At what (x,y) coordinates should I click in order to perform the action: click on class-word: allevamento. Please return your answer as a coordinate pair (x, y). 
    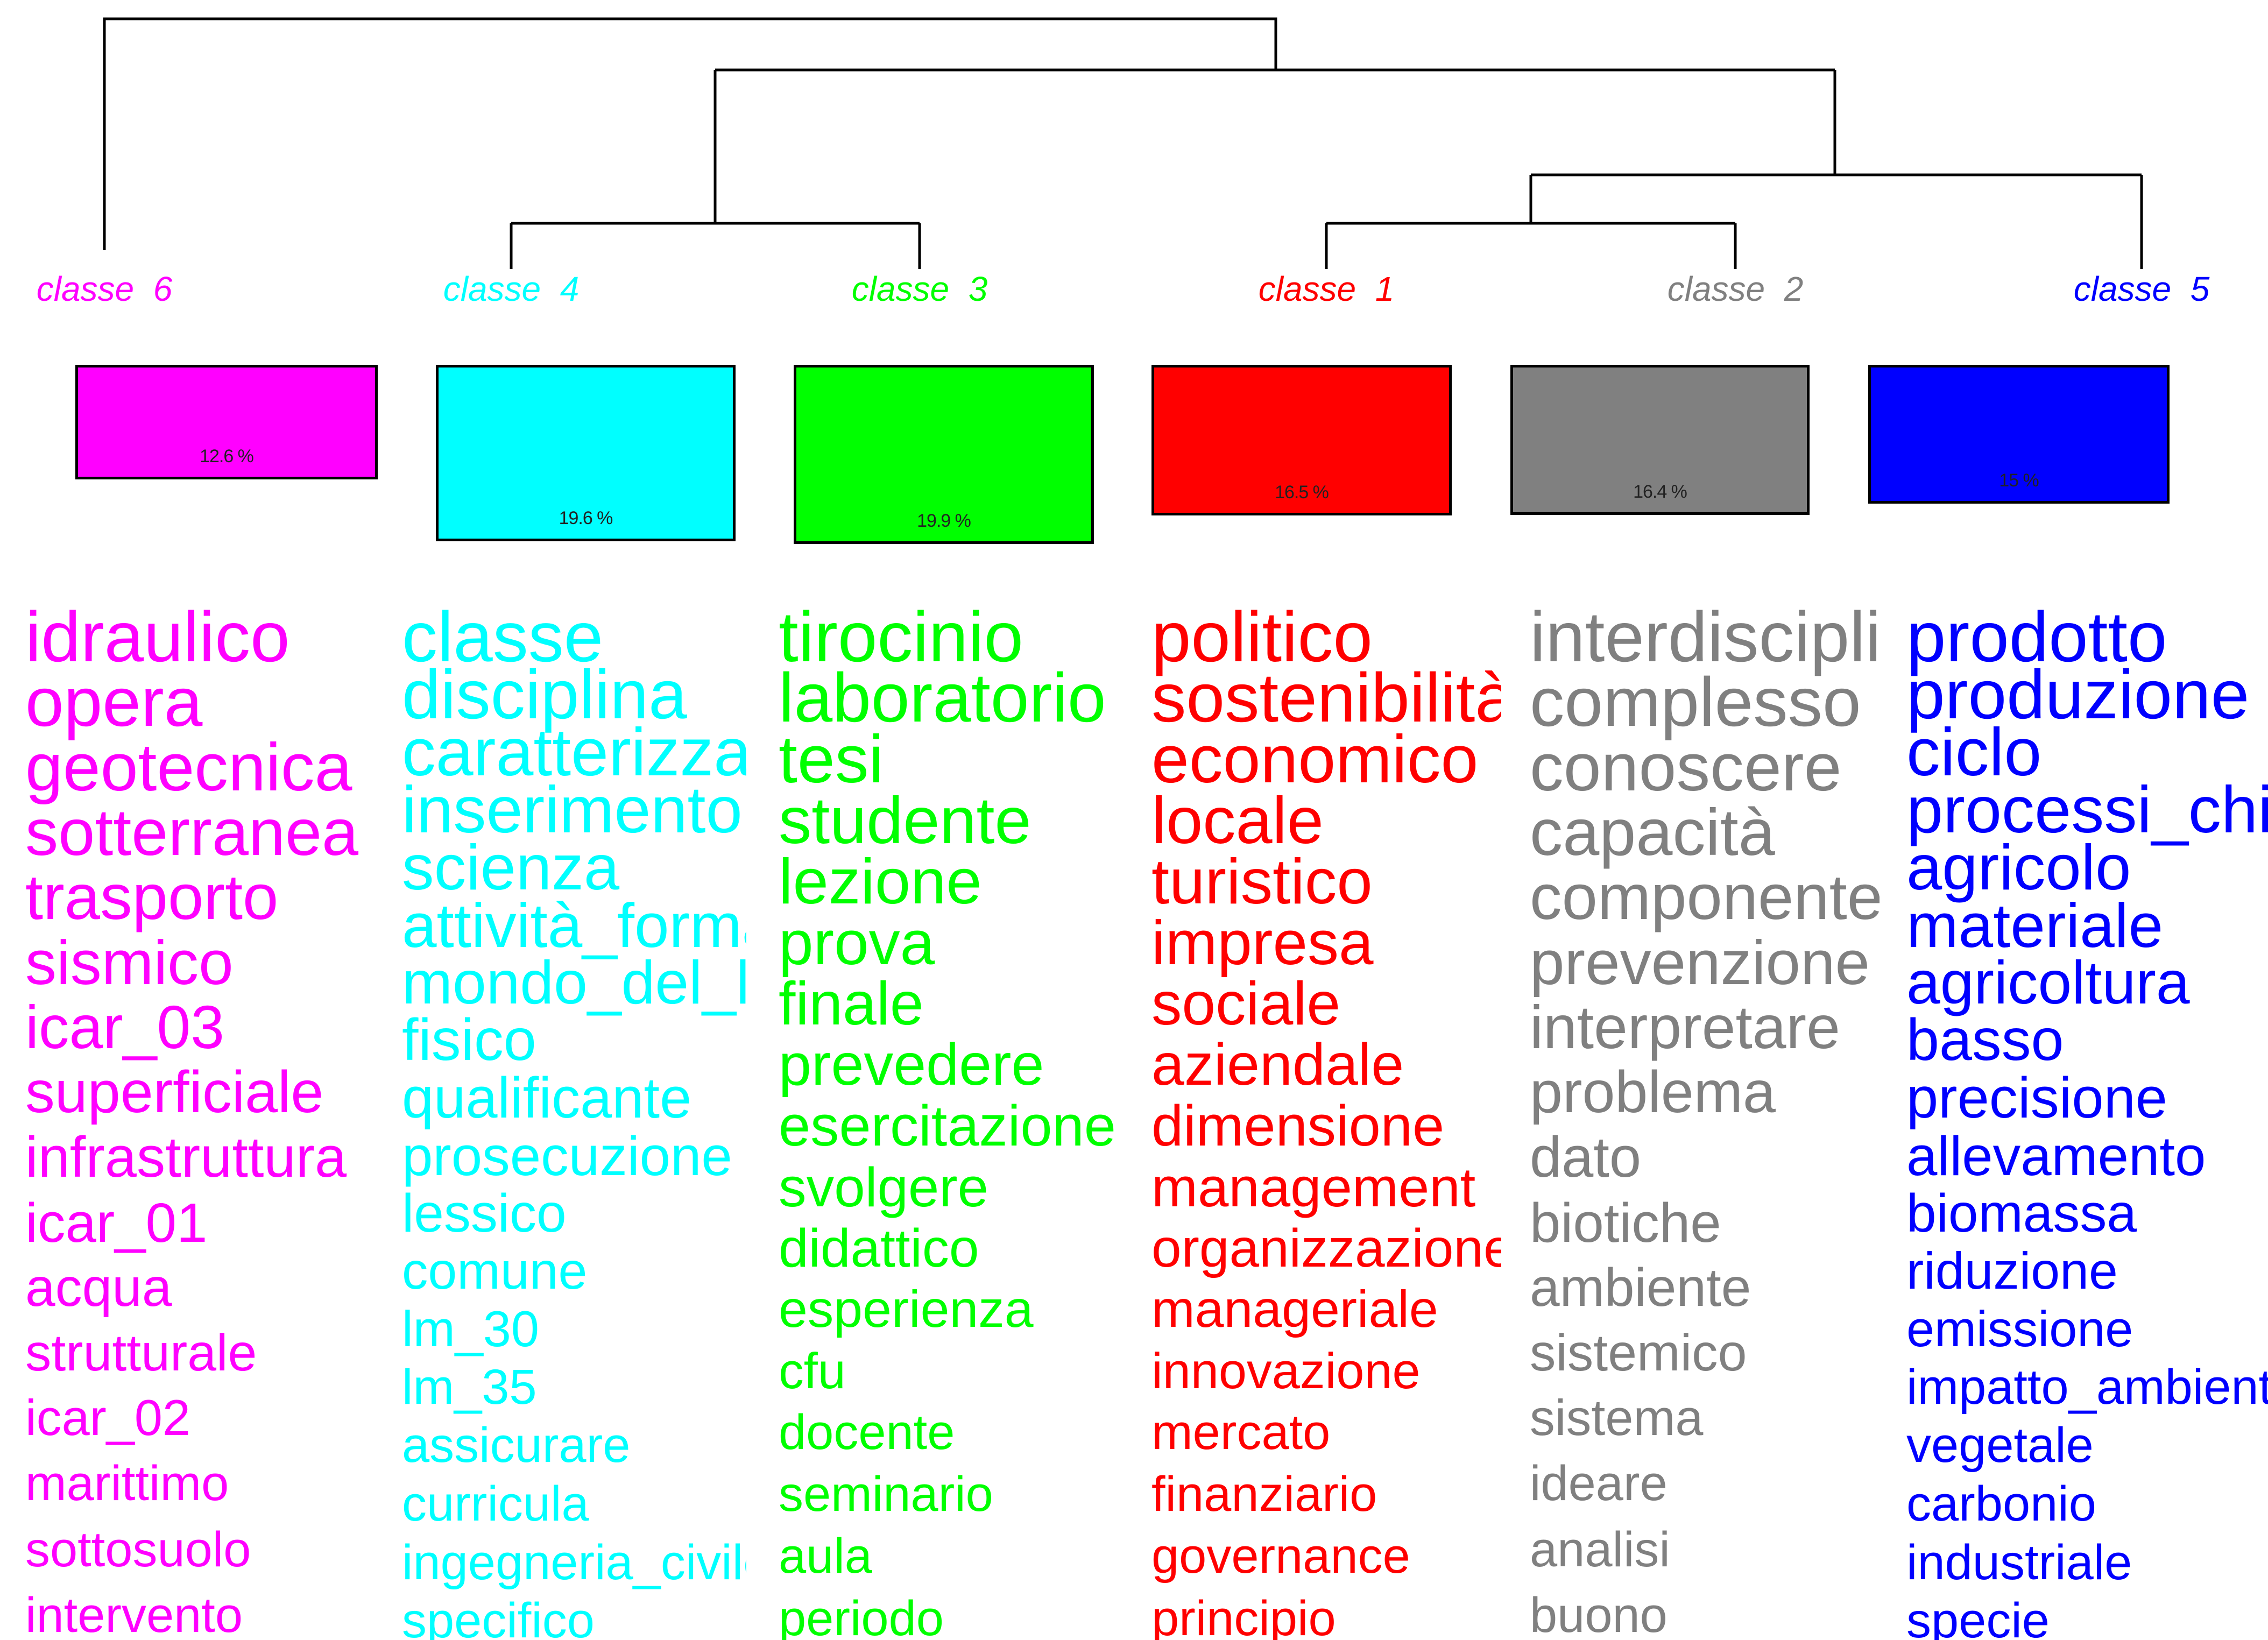
    Looking at the image, I should click on (2056, 1156).